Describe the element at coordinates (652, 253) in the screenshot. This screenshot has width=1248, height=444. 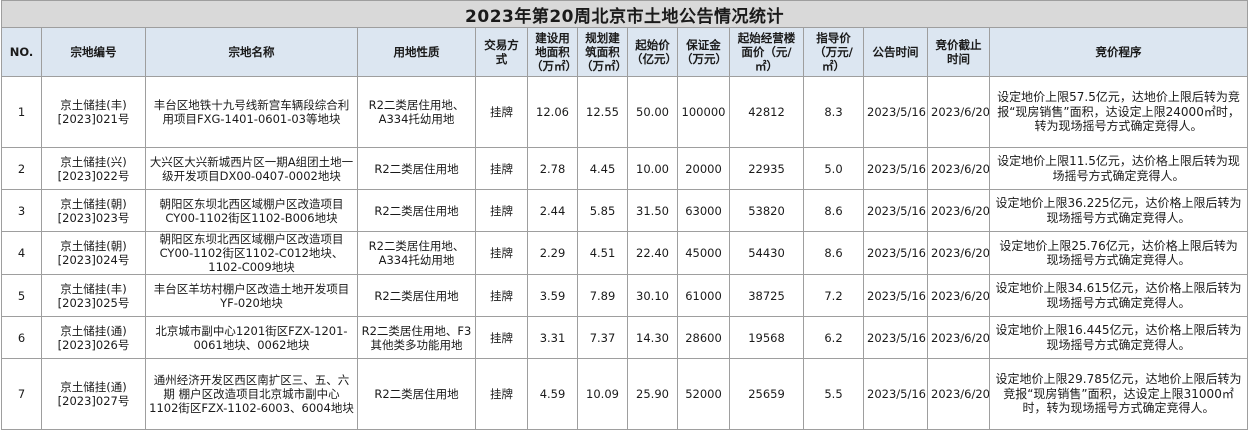
I see `cell-start-price: 22.40` at that location.